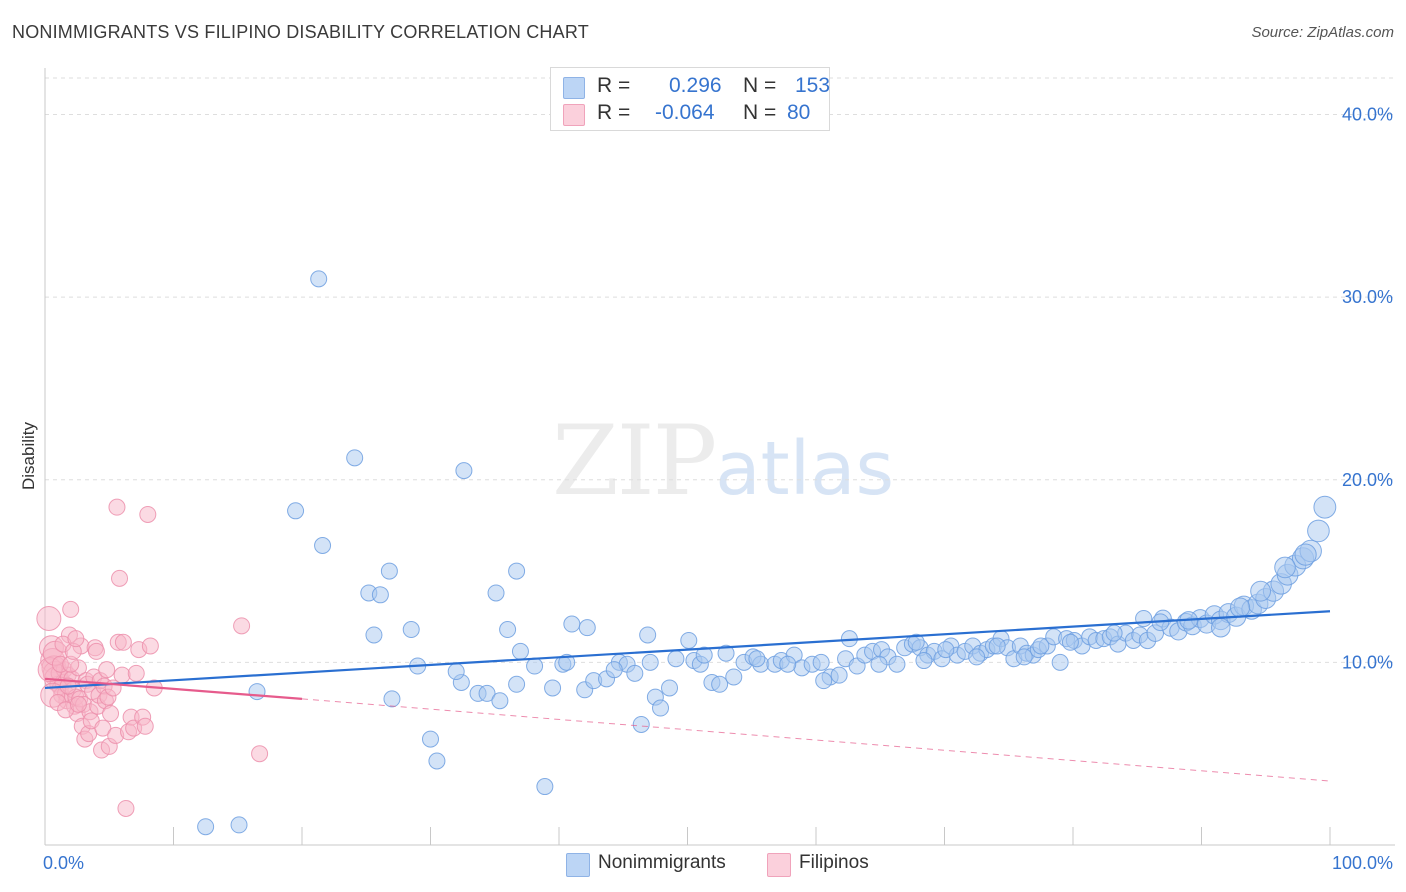  What do you see at coordinates (1362, 863) in the screenshot?
I see `x-tick-label: 100.0%` at bounding box center [1362, 863].